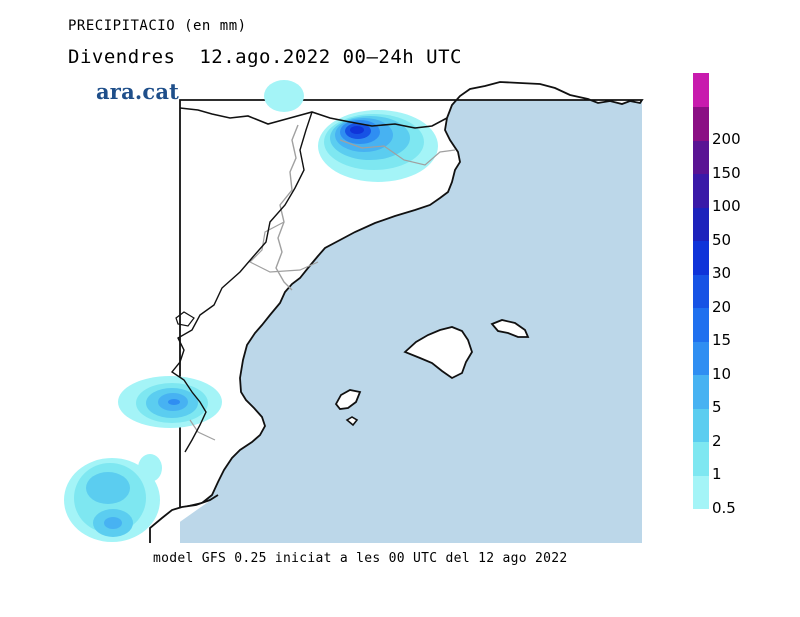 Image resolution: width=800 pixels, height=617 pixels. What do you see at coordinates (170, 402) in the screenshot?
I see `precip-valencia` at bounding box center [170, 402].